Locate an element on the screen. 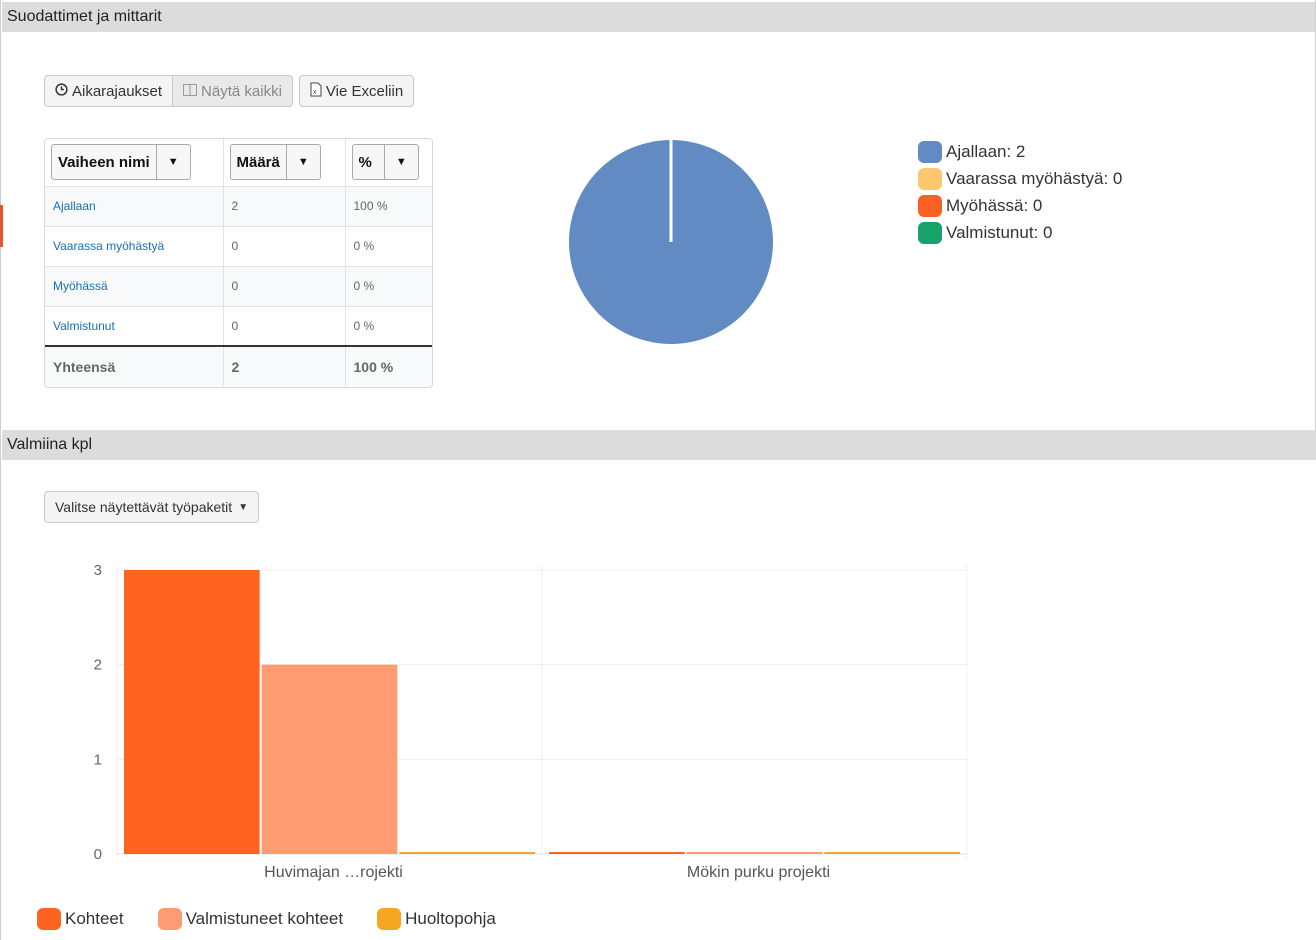 The image size is (1316, 940). section-title: Valmiina kpl is located at coordinates (50, 444).